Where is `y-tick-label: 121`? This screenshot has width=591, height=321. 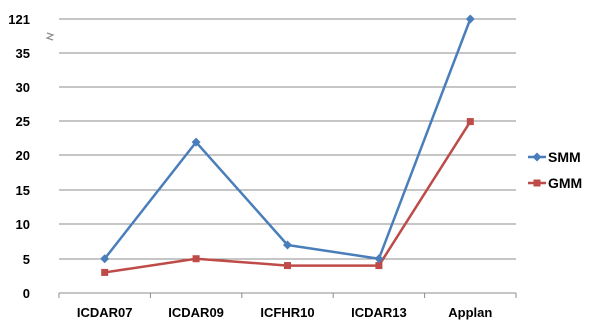 y-tick-label: 121 is located at coordinates (19, 19).